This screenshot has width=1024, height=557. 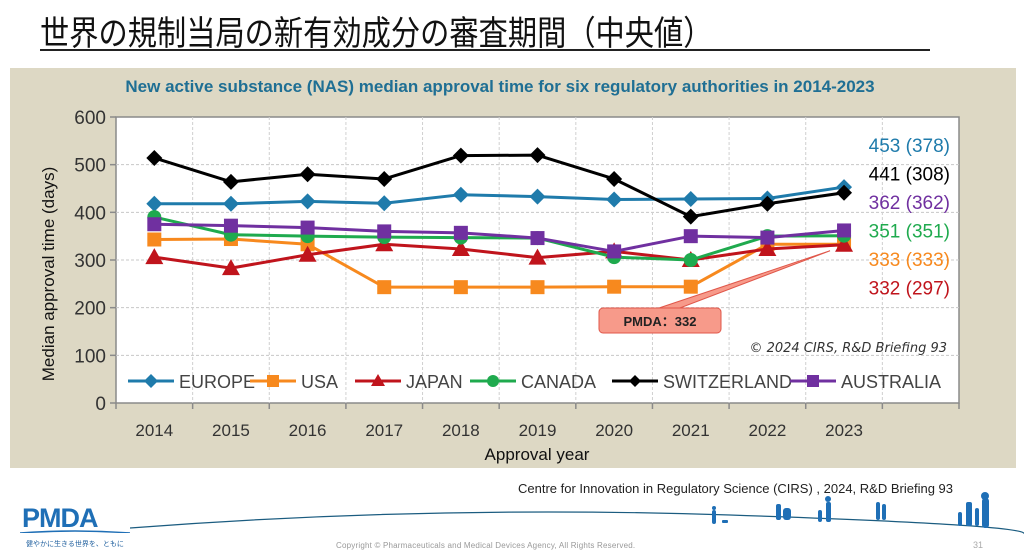 I want to click on legend-item-europe: EUROPE, so click(x=191, y=382).